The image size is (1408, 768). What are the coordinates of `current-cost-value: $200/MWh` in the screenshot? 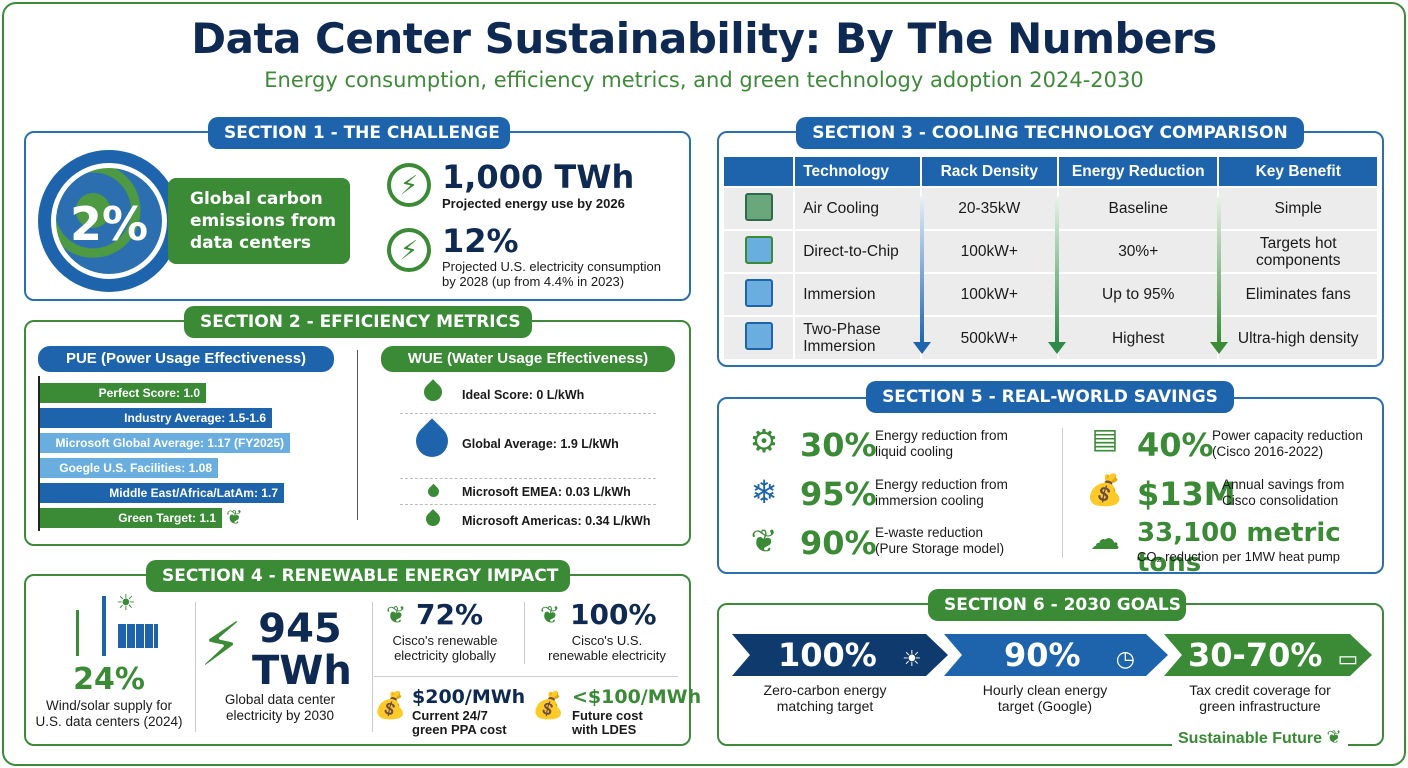 It's located at (469, 697).